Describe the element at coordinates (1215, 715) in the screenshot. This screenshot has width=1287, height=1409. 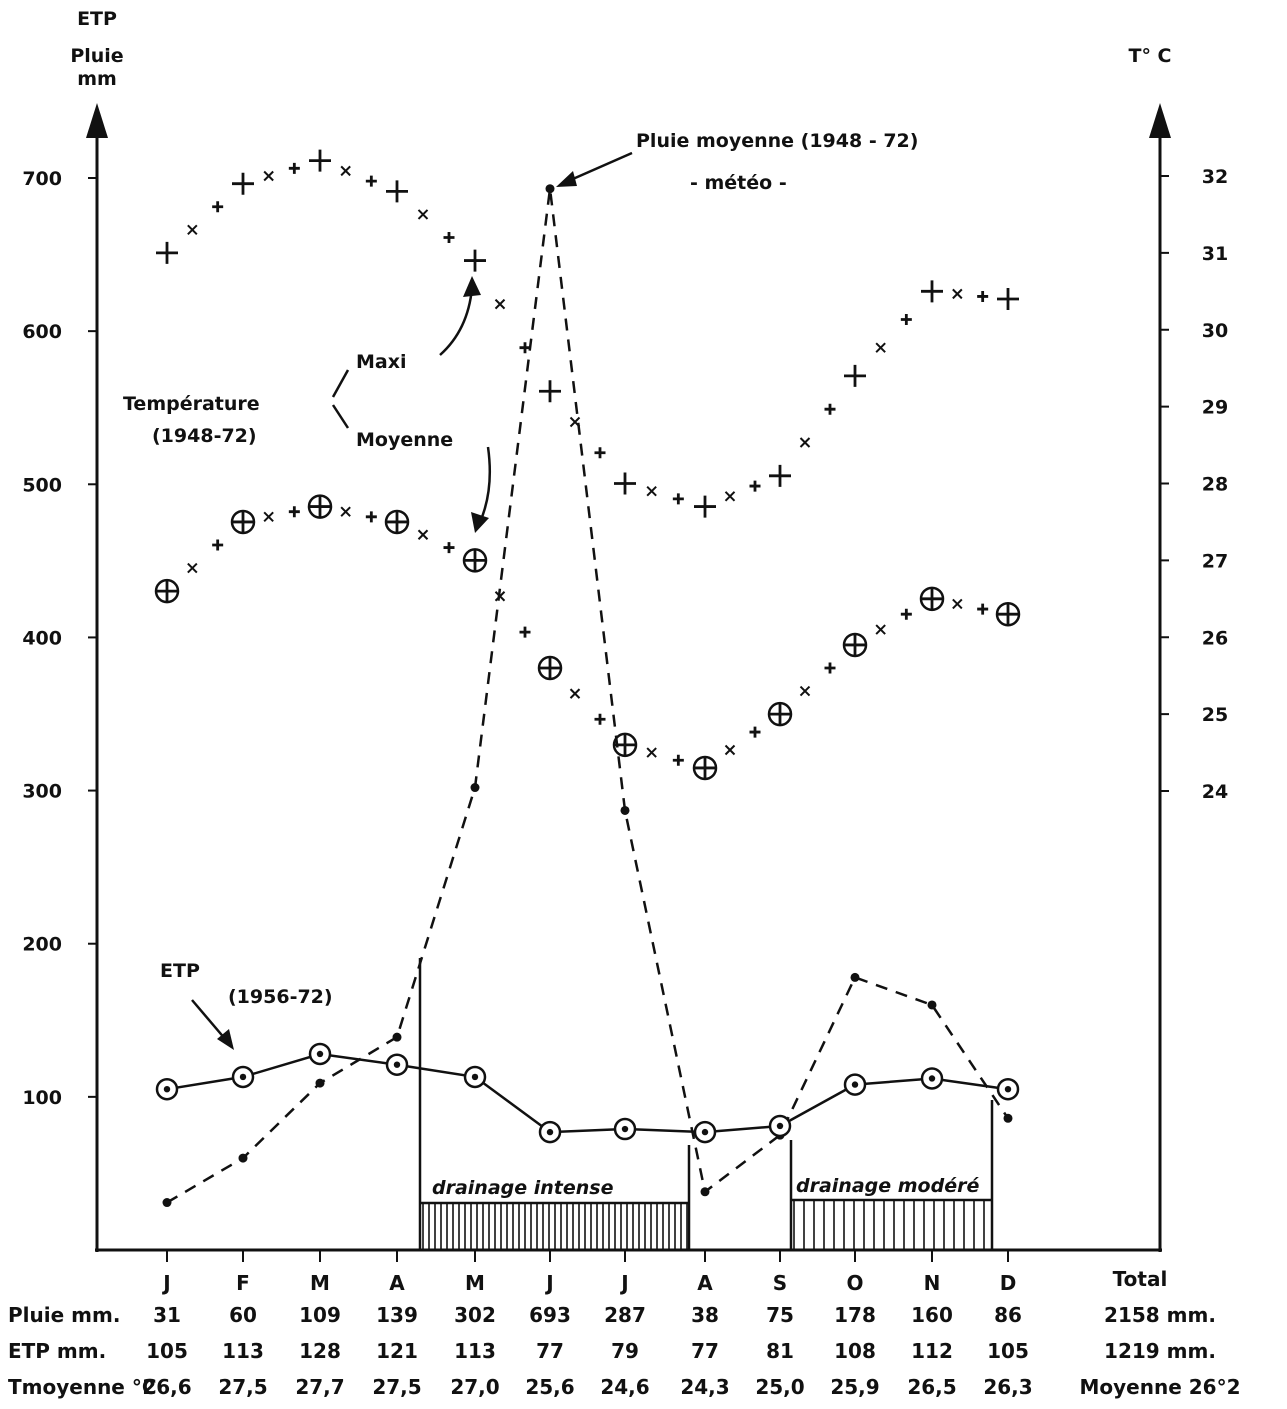
I see `right-tick-label: 25` at that location.